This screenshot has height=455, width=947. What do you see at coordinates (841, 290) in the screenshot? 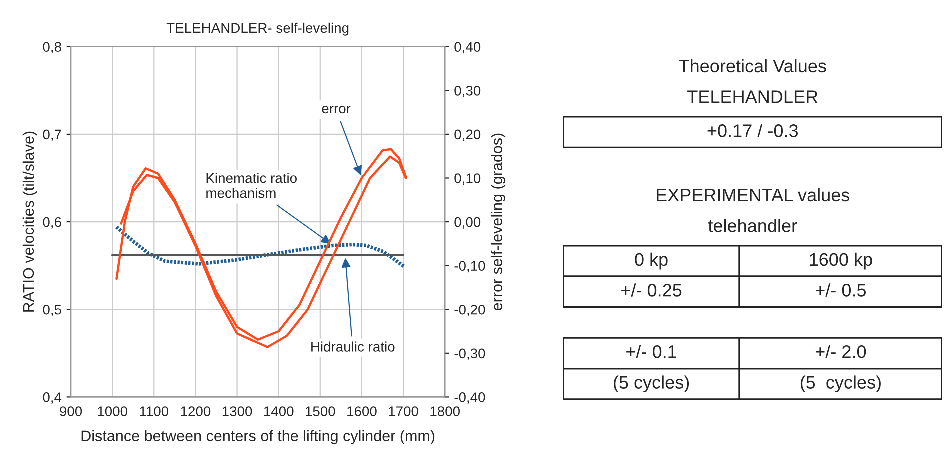
I see `text: +/- 0.5` at bounding box center [841, 290].